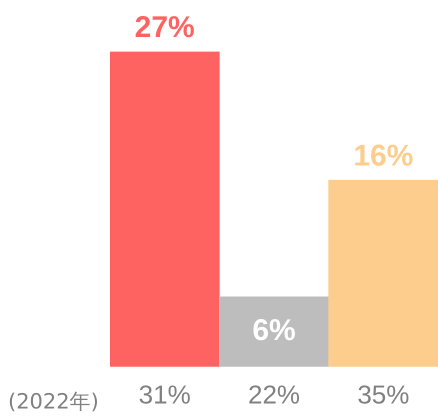 The width and height of the screenshot is (438, 418). I want to click on data-label: 27%, so click(164, 27).